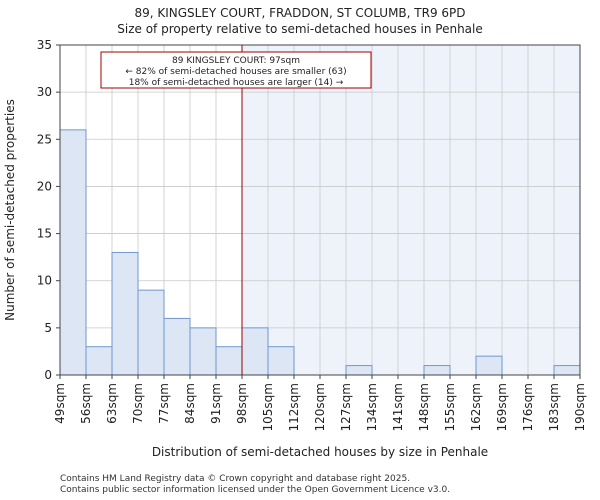  What do you see at coordinates (398, 407) in the screenshot?
I see `x-tick-label: 141sqm` at bounding box center [398, 407].